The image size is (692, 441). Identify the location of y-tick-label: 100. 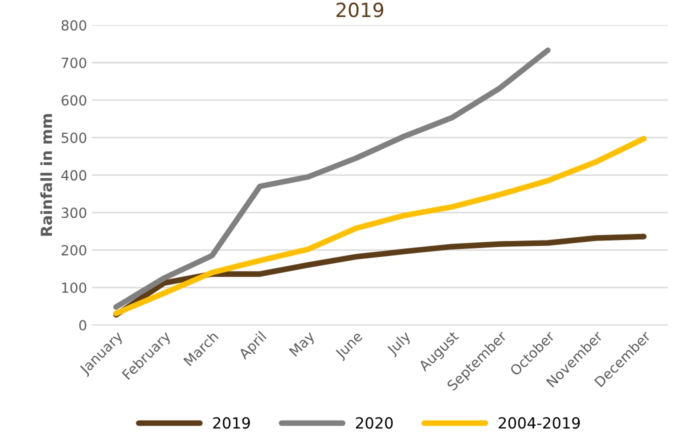
(74, 288).